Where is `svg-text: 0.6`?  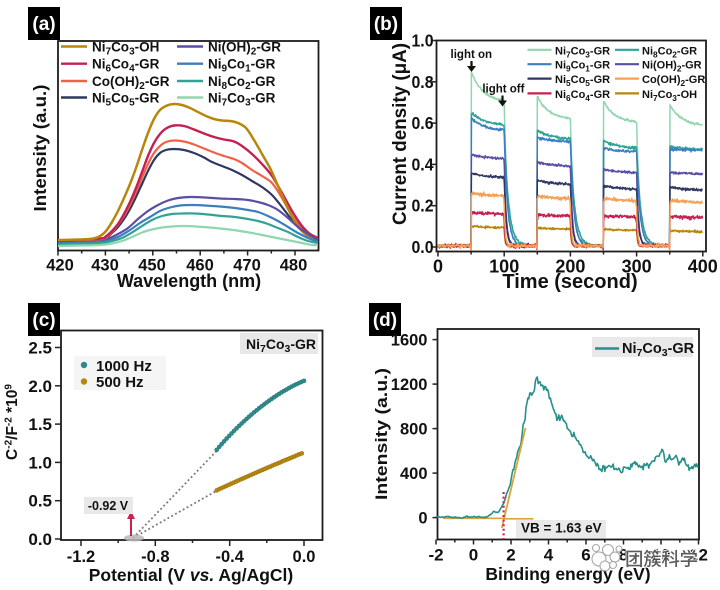 svg-text: 0.6 is located at coordinates (423, 123).